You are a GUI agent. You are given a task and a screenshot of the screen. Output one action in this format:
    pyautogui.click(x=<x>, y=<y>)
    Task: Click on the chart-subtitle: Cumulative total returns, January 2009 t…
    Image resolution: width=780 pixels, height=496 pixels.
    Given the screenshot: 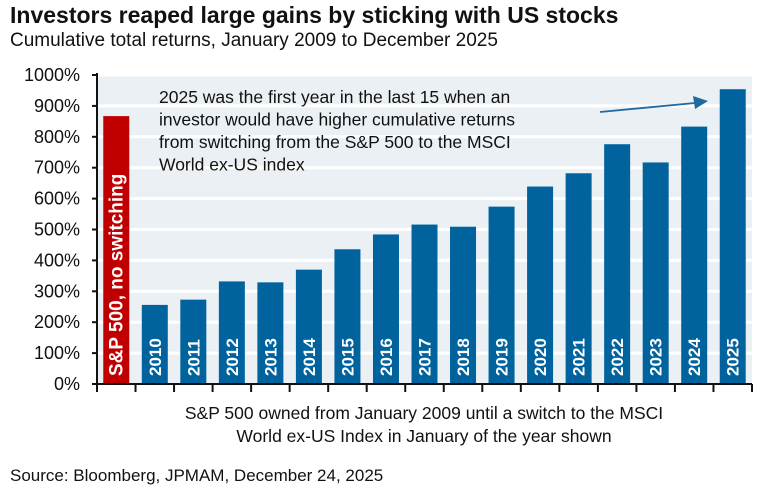 What is the action you would take?
    pyautogui.click(x=254, y=40)
    